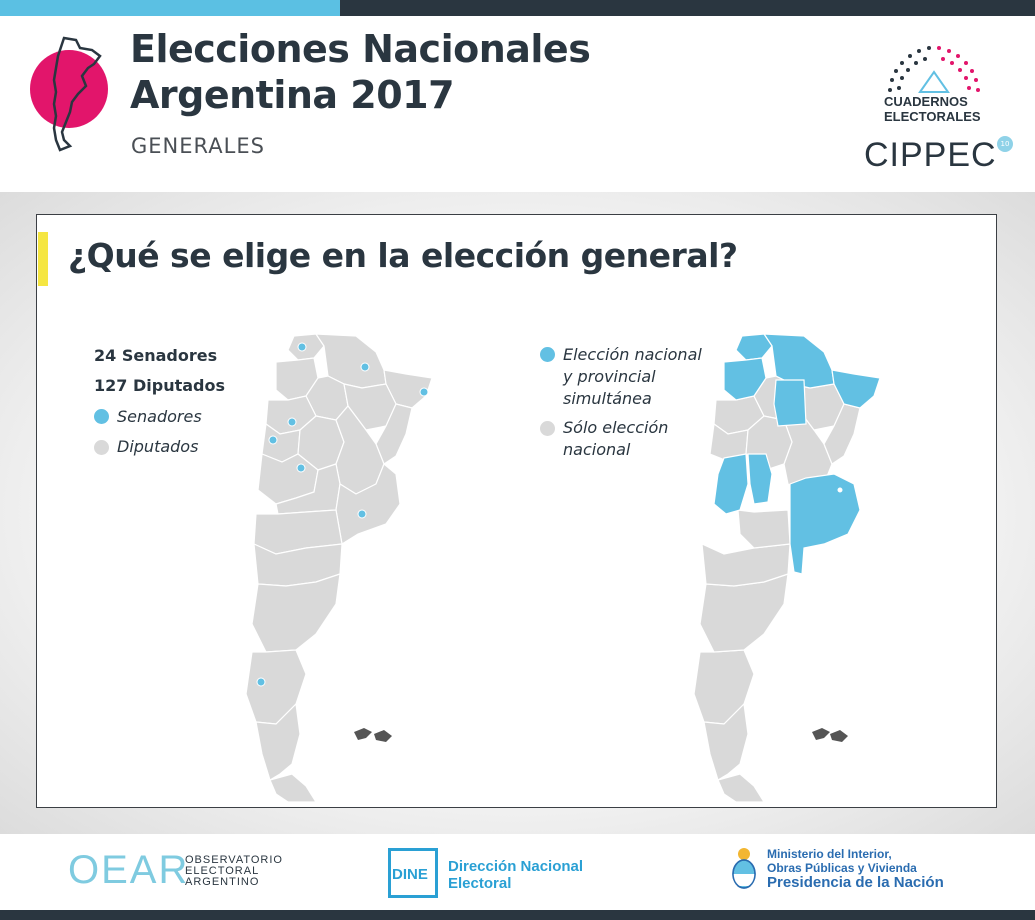  What do you see at coordinates (170, 8) in the screenshot?
I see `top-bar-accent` at bounding box center [170, 8].